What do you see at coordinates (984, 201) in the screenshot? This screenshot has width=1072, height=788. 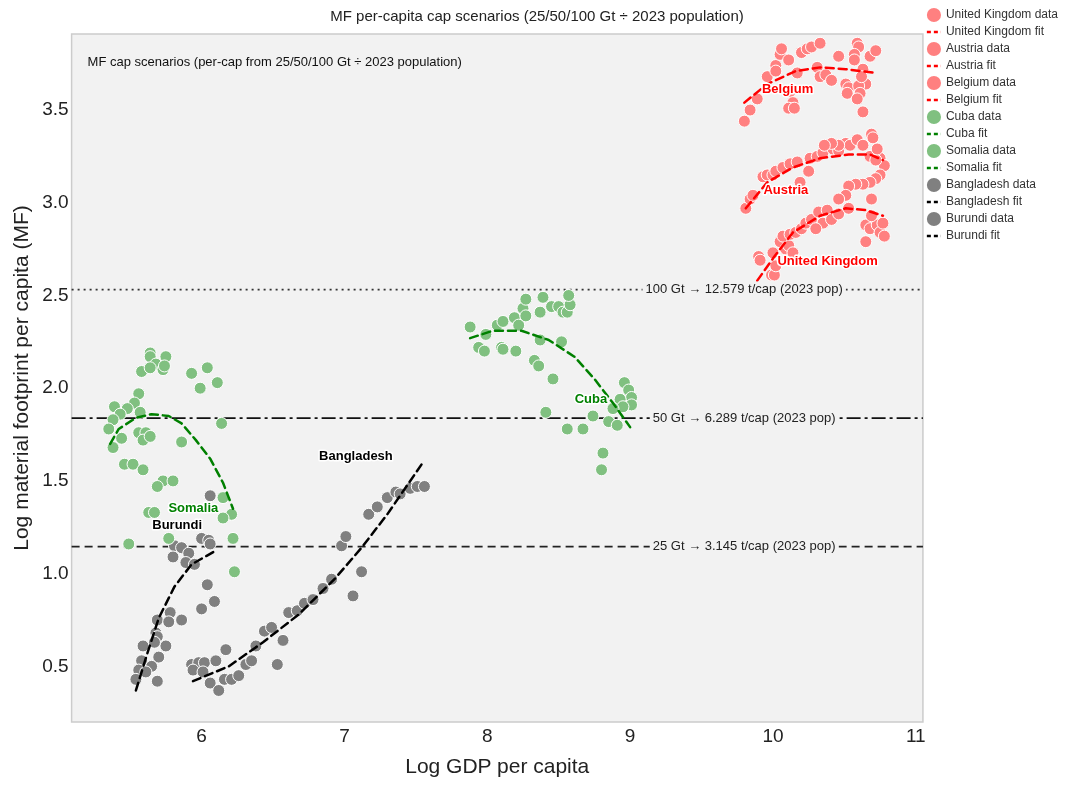 I see `legend-label: Bangladesh fit` at bounding box center [984, 201].